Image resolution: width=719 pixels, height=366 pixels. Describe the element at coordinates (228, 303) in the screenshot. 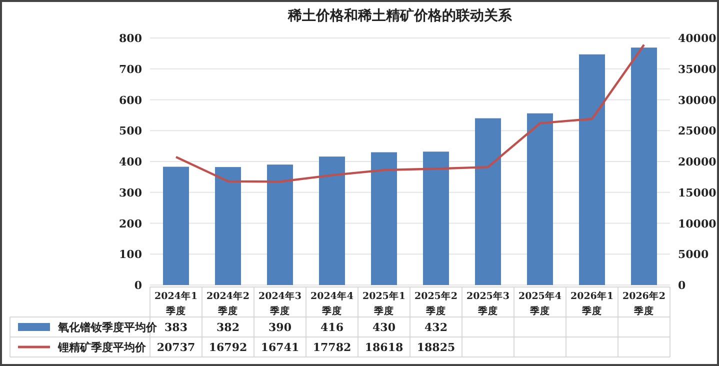

I see `x-tick-label: 2024年2季度` at that location.